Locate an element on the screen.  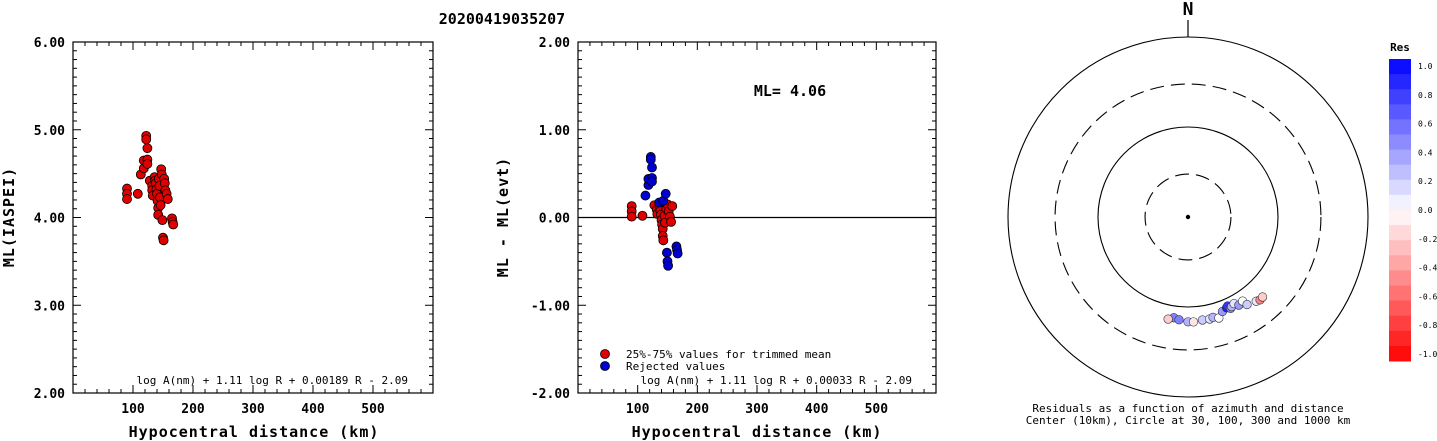
mid-x-tick-label: 300 is located at coordinates (757, 409).